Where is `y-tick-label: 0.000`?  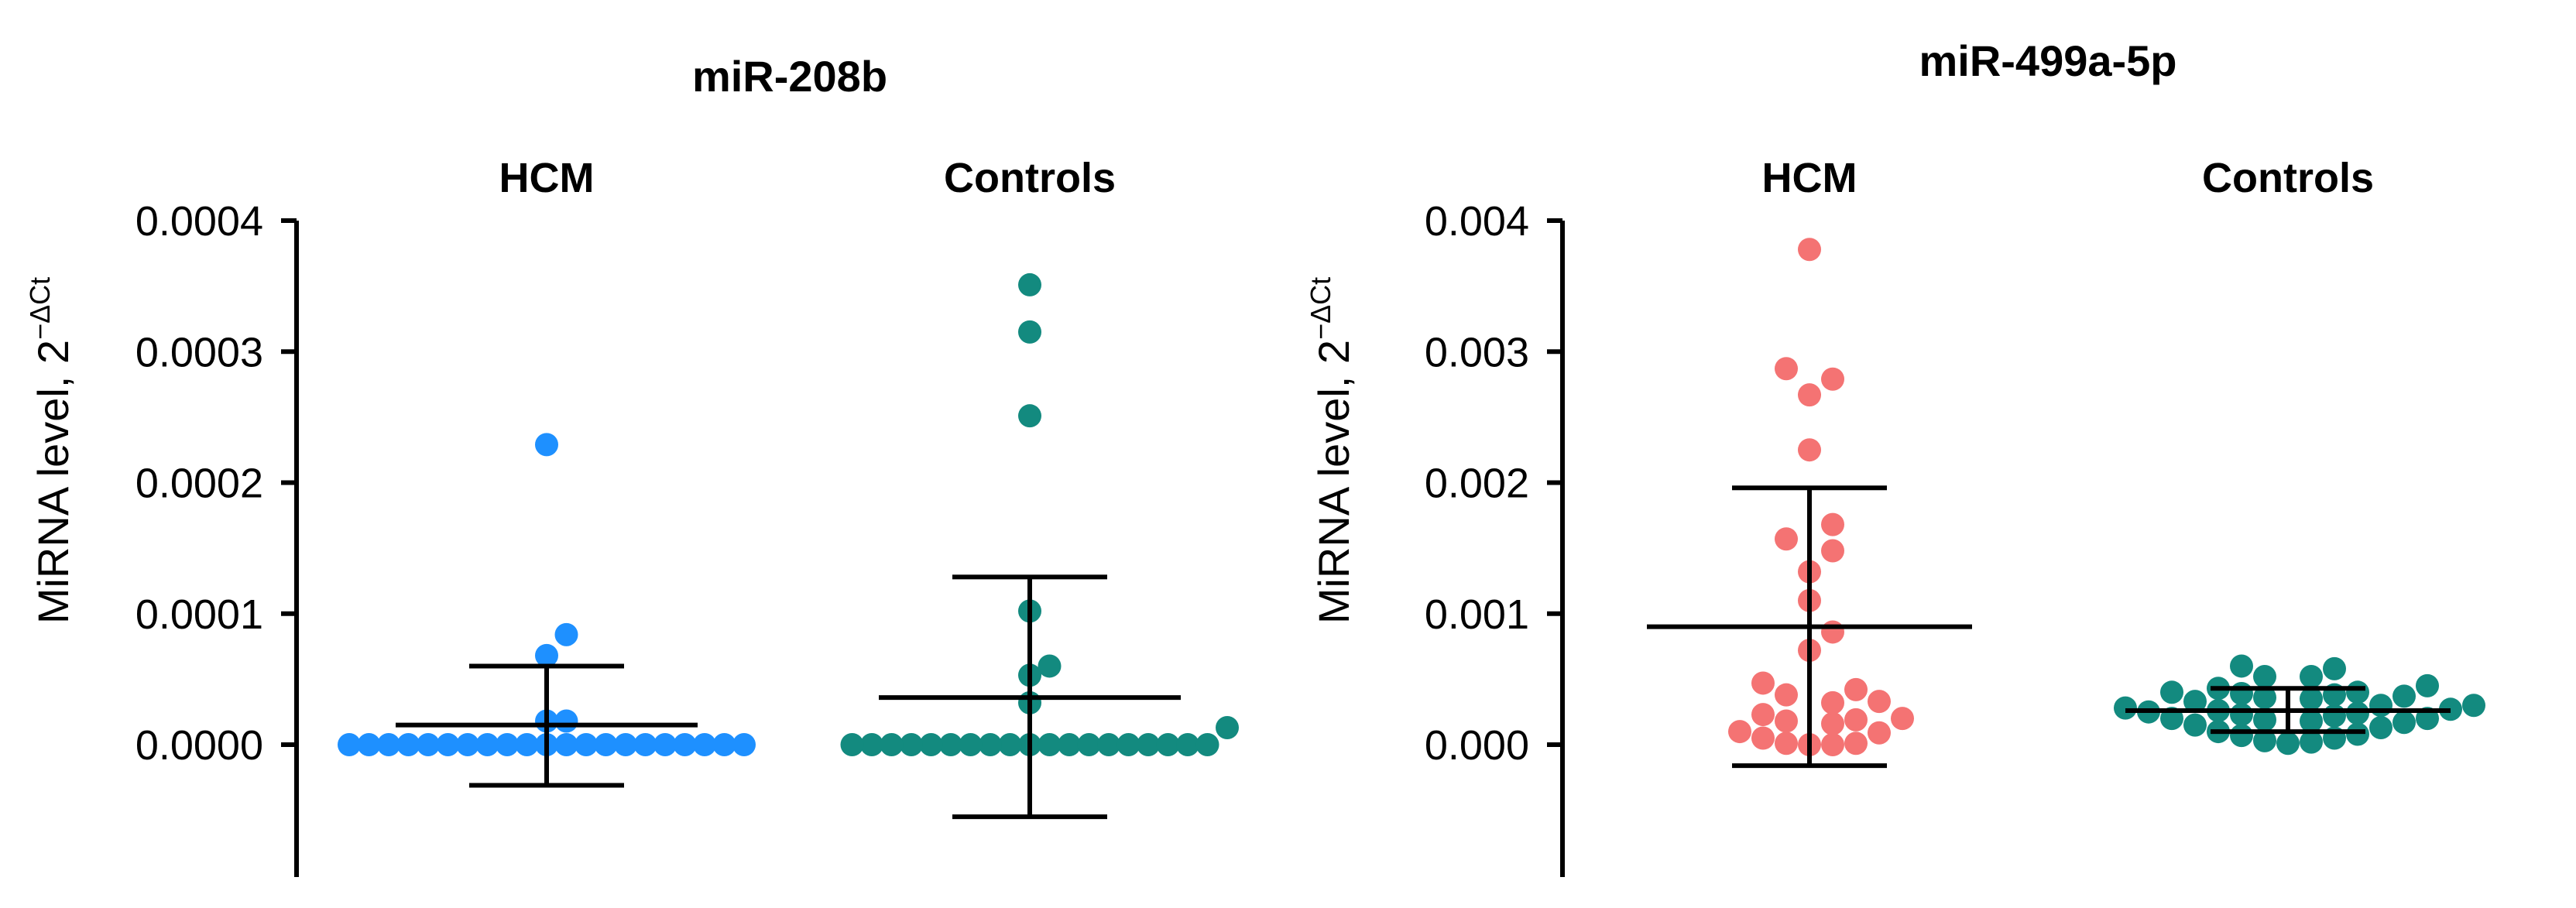 y-tick-label: 0.000 is located at coordinates (1477, 745).